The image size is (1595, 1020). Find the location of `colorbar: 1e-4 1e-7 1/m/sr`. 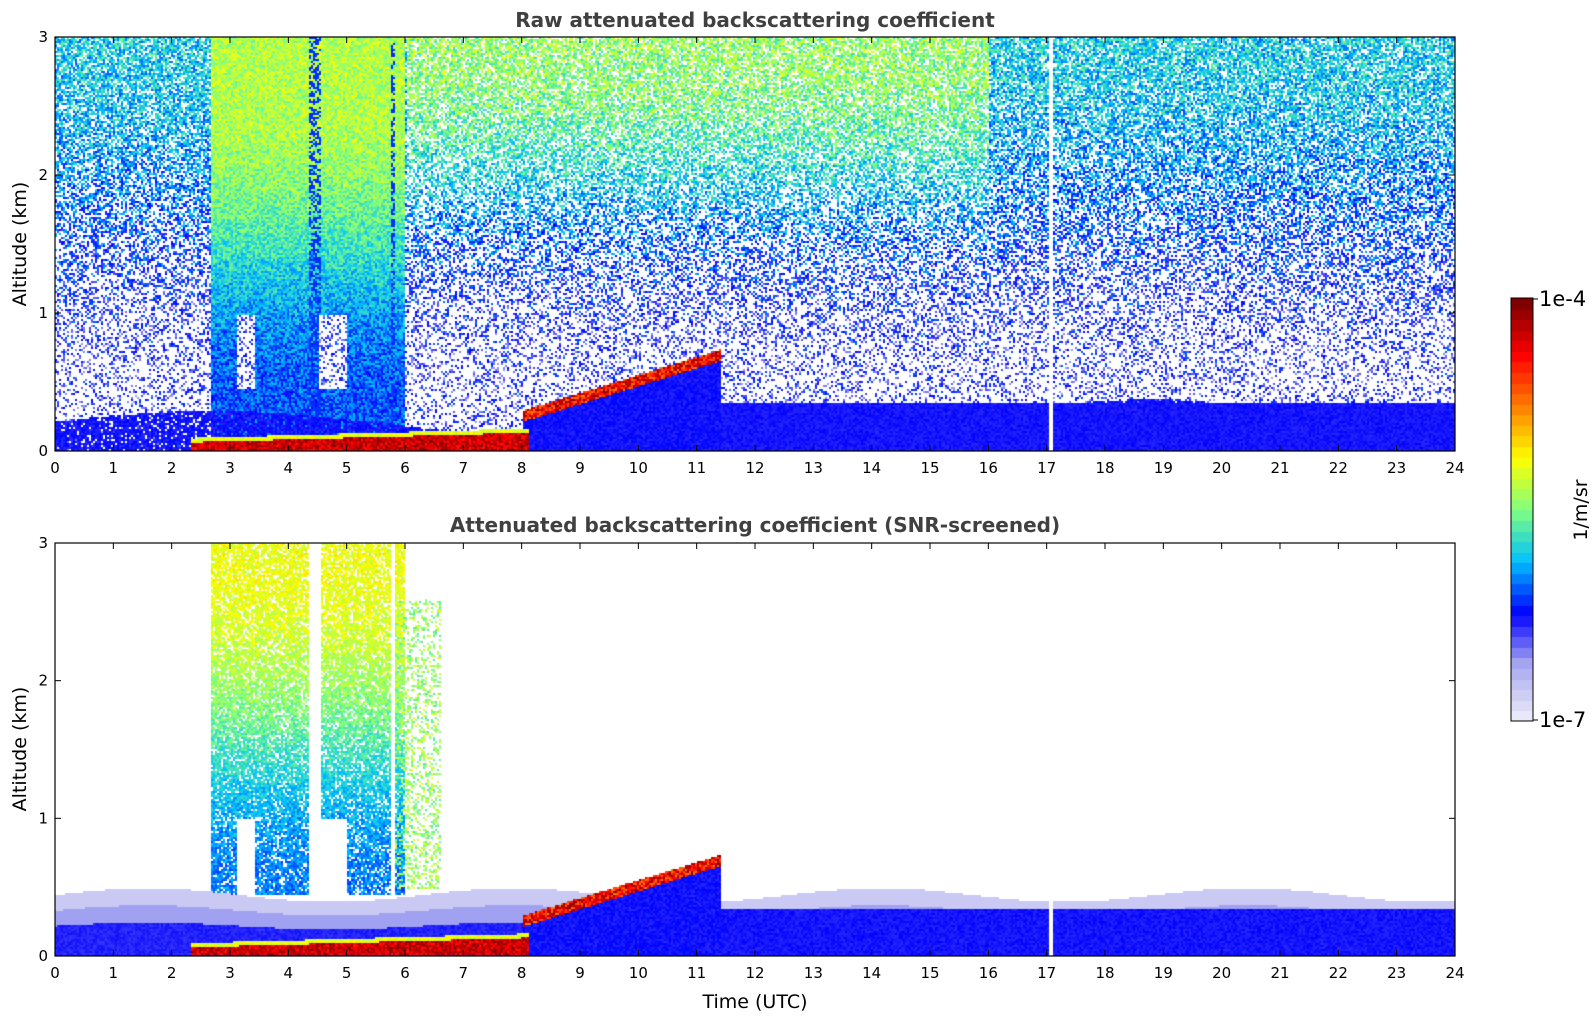

colorbar: 1e-4 1e-7 1/m/sr is located at coordinates (1551, 509).